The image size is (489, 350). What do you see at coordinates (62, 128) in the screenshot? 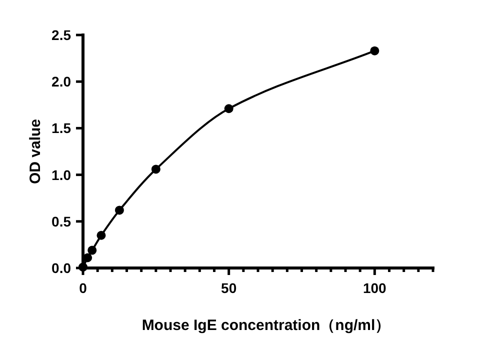
I see `y-tick-label: 1.5` at bounding box center [62, 128].